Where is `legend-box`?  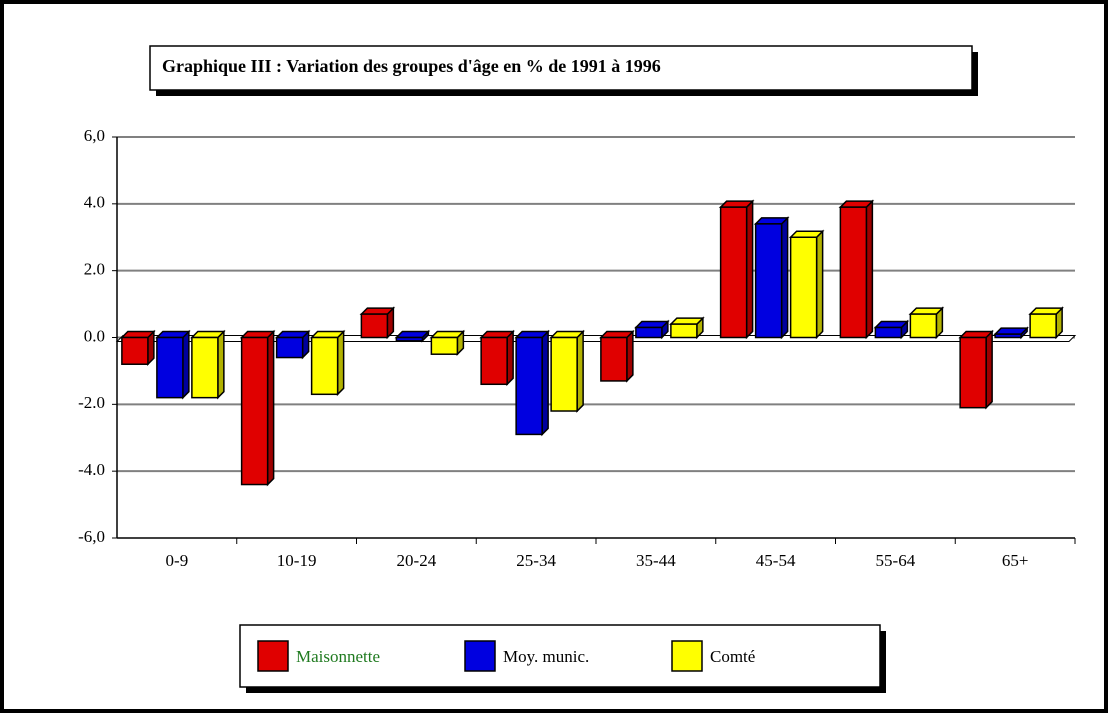 legend-box is located at coordinates (560, 656).